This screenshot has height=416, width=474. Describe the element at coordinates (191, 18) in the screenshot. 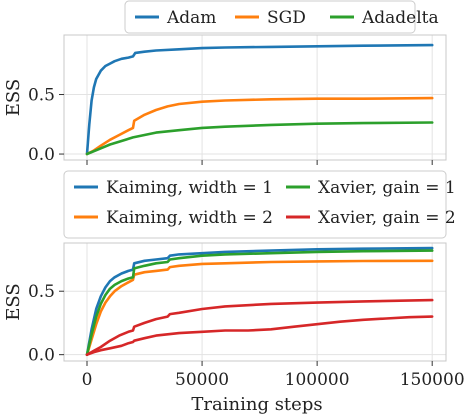

I see `top-panel-legend-label: Adam` at that location.